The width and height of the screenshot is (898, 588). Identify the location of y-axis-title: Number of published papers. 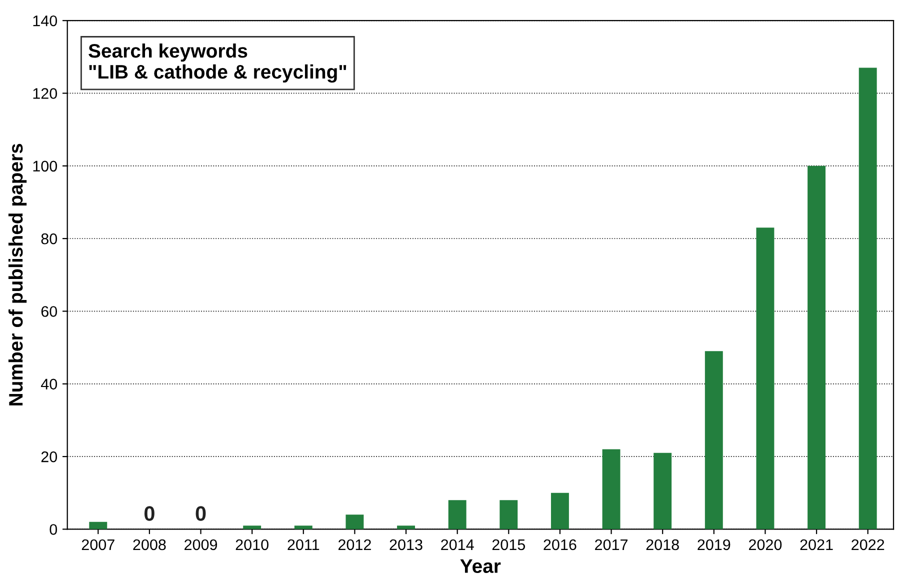
(17, 275).